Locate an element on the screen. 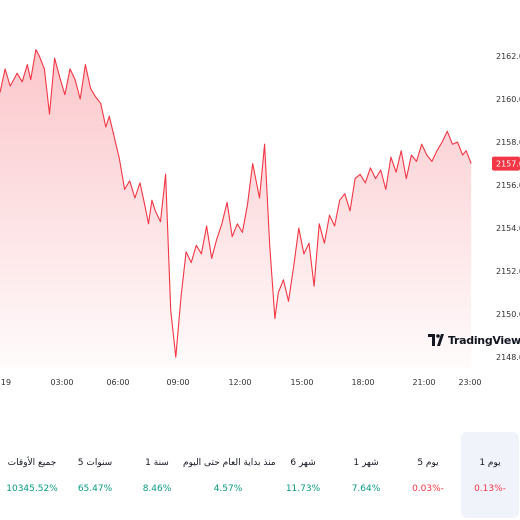 Image resolution: width=520 pixels, height=520 pixels. period-label: 5 يوم is located at coordinates (428, 463).